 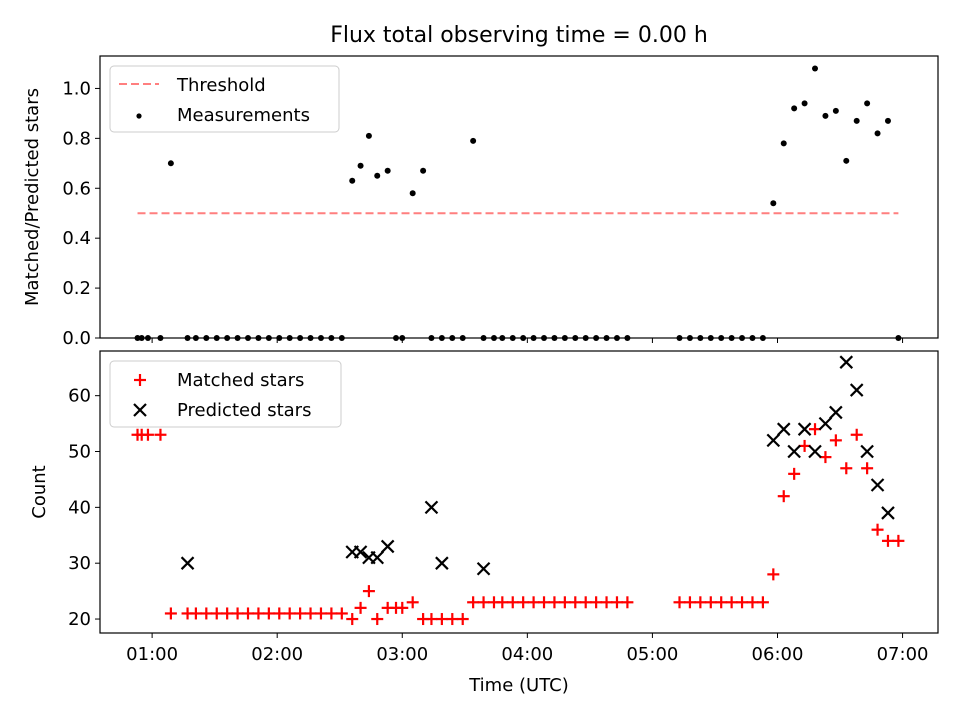 What do you see at coordinates (277, 654) in the screenshot?
I see `x-tick-label: 02:00` at bounding box center [277, 654].